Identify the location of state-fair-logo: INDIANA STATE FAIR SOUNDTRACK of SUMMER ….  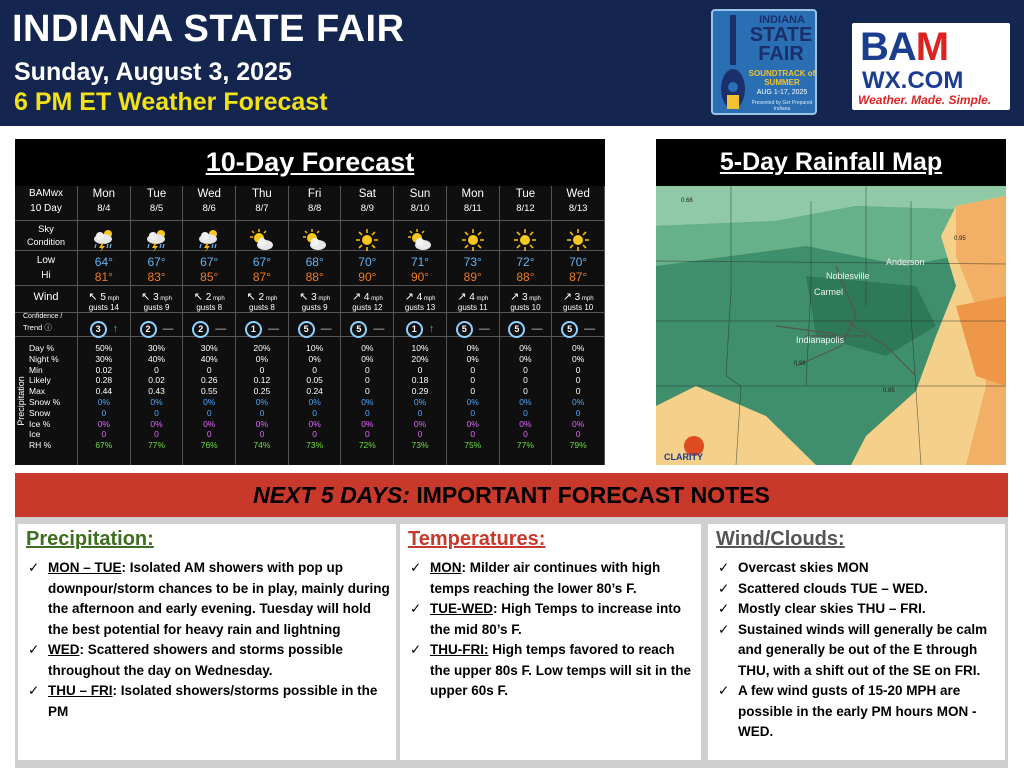
(764, 62).